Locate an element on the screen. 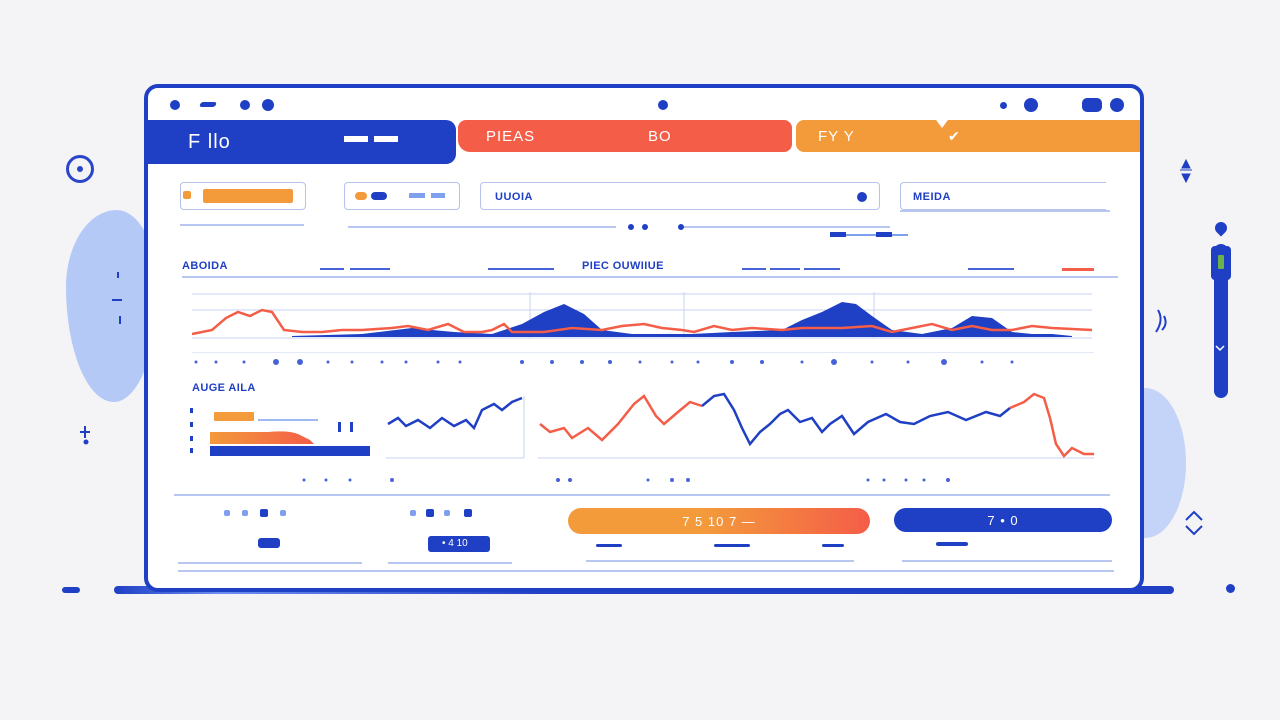 This screenshot has width=1280, height=720. footer-label-button: • 4 10 is located at coordinates (459, 544).